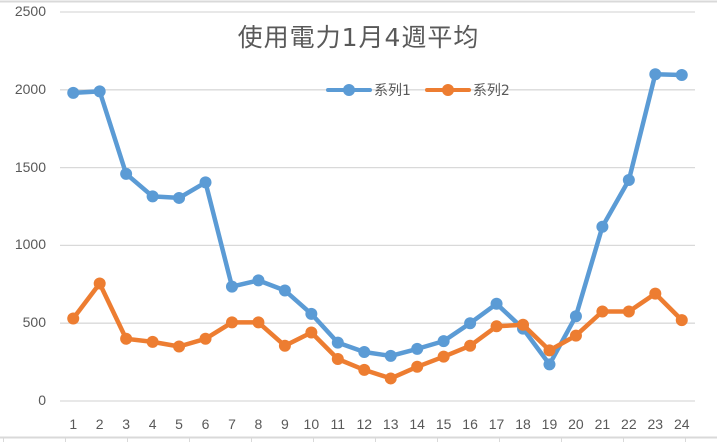 This screenshot has width=717, height=442. What do you see at coordinates (99, 424) in the screenshot?
I see `x-tick-label: 2` at bounding box center [99, 424].